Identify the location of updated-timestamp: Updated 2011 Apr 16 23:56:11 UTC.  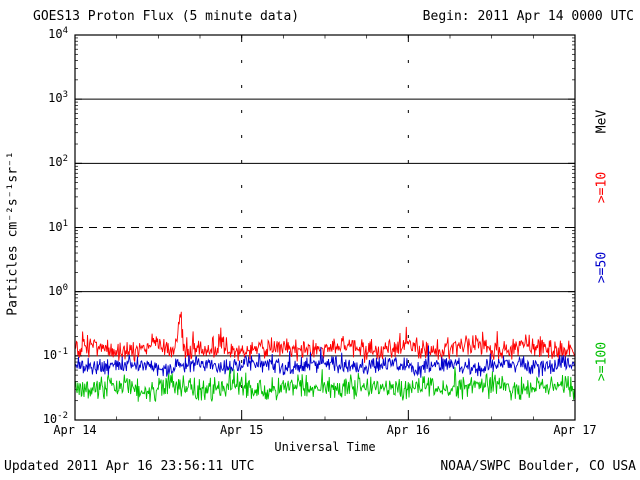
(129, 466).